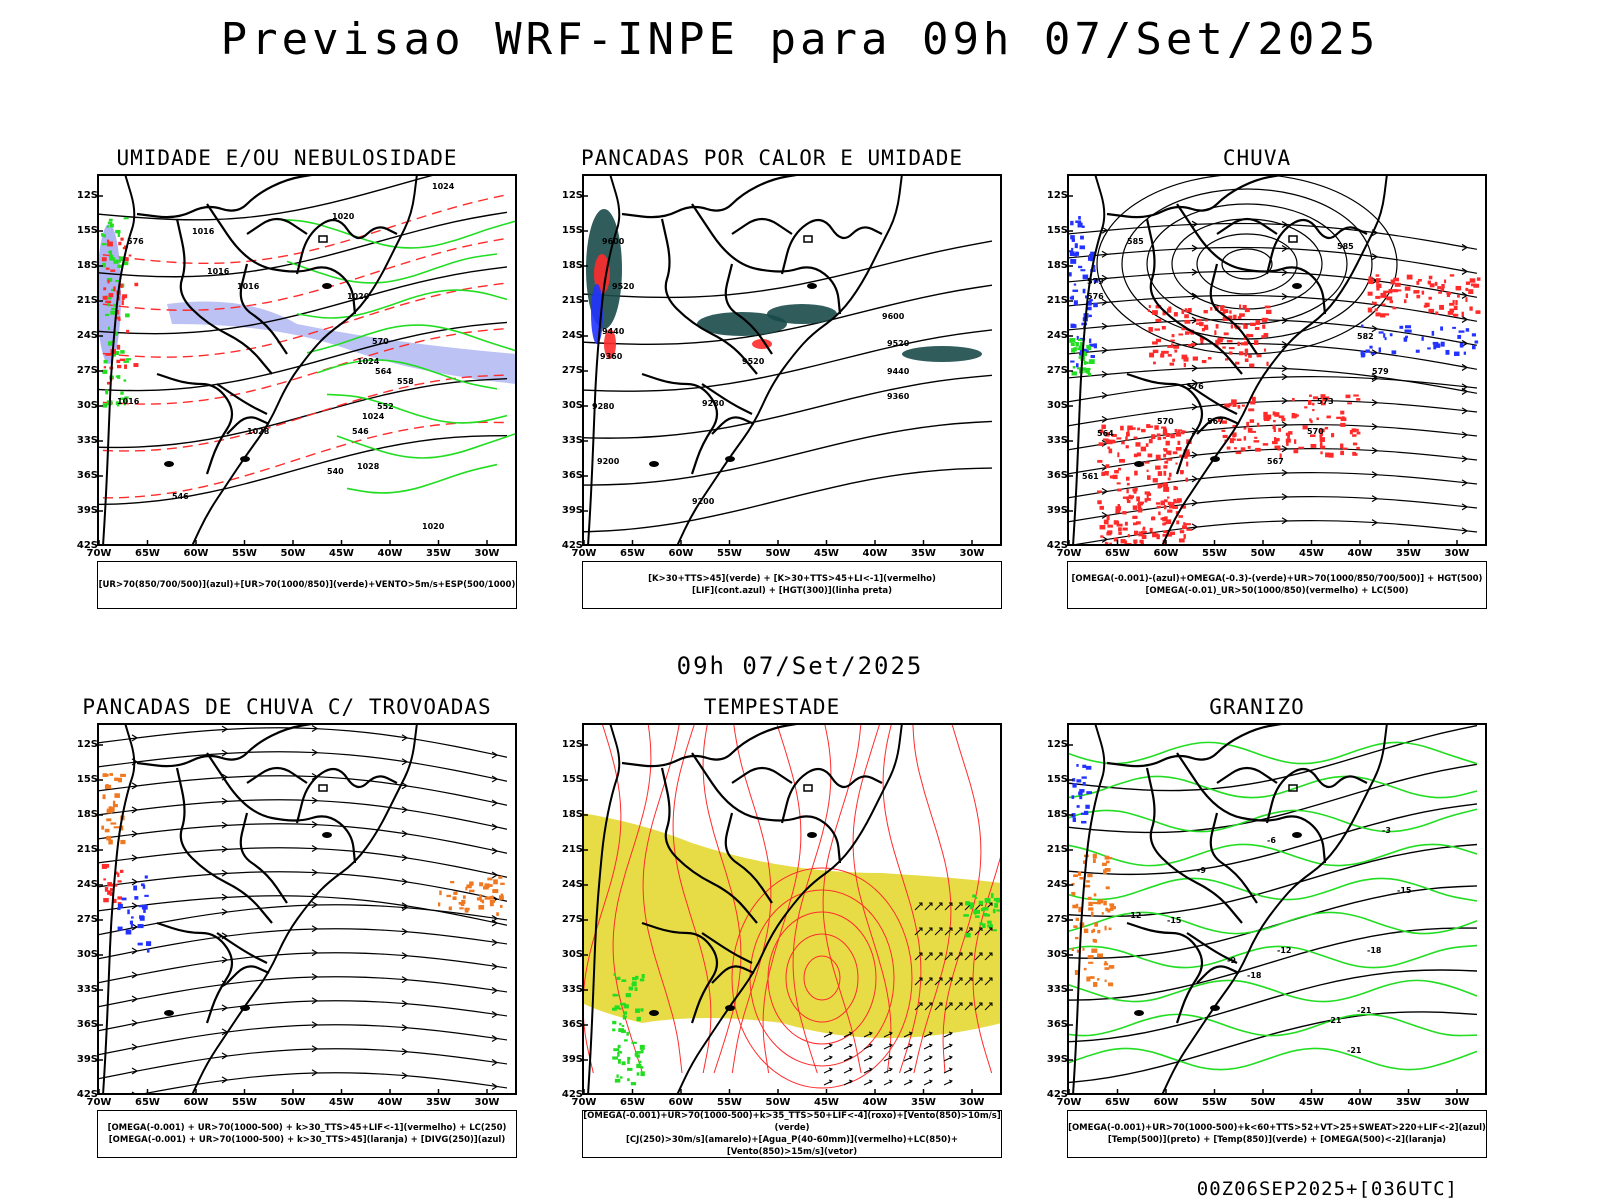 This screenshot has width=1600, height=1200. Describe the element at coordinates (729, 553) in the screenshot. I see `lon-tick-label: 55W` at that location.